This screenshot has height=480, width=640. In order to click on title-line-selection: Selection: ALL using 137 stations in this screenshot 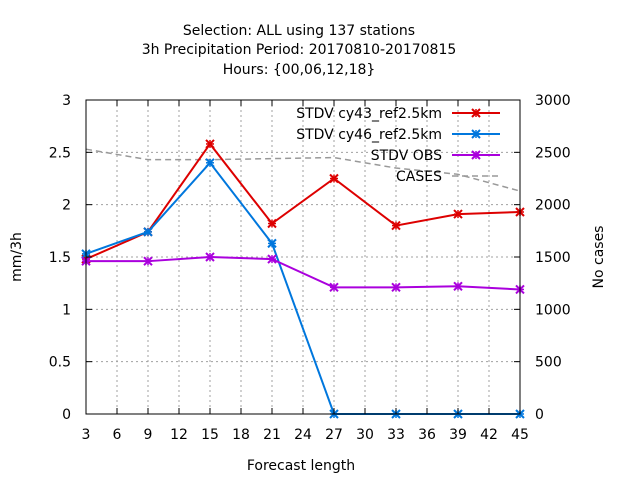, I will do `click(299, 31)`.